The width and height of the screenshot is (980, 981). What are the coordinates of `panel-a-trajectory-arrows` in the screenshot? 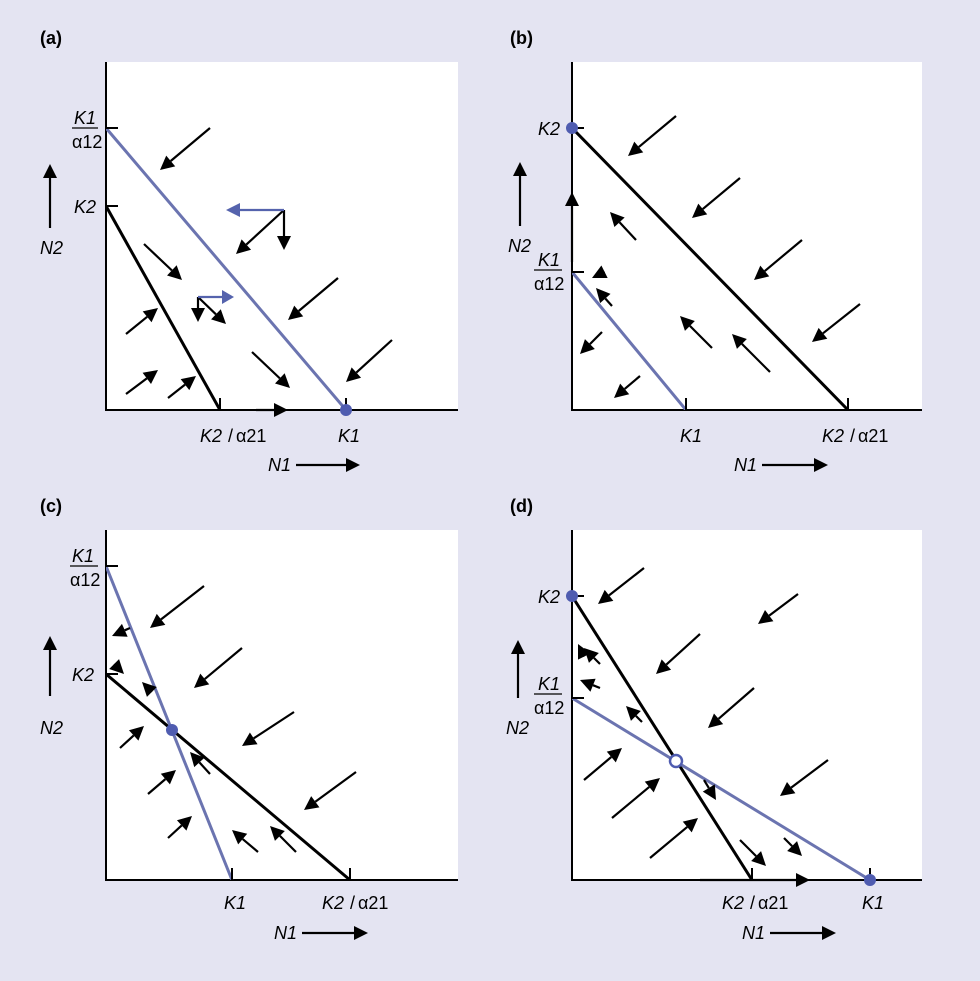 It's located at (259, 272).